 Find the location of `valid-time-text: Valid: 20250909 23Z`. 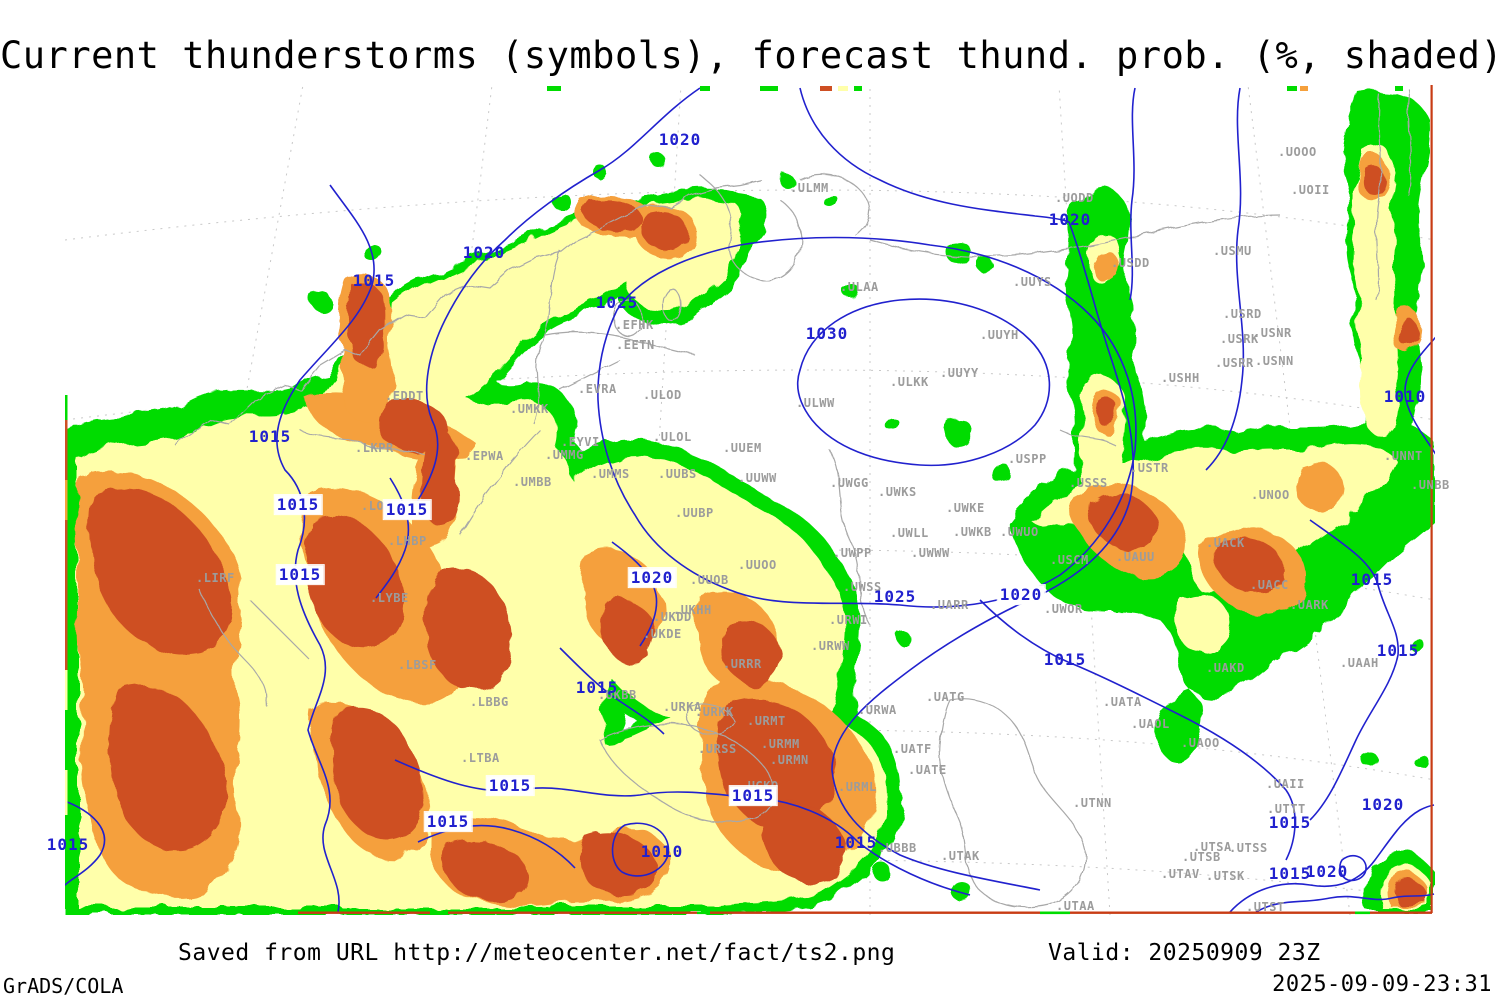

valid-time-text: Valid: 20250909 23Z is located at coordinates (1184, 953).